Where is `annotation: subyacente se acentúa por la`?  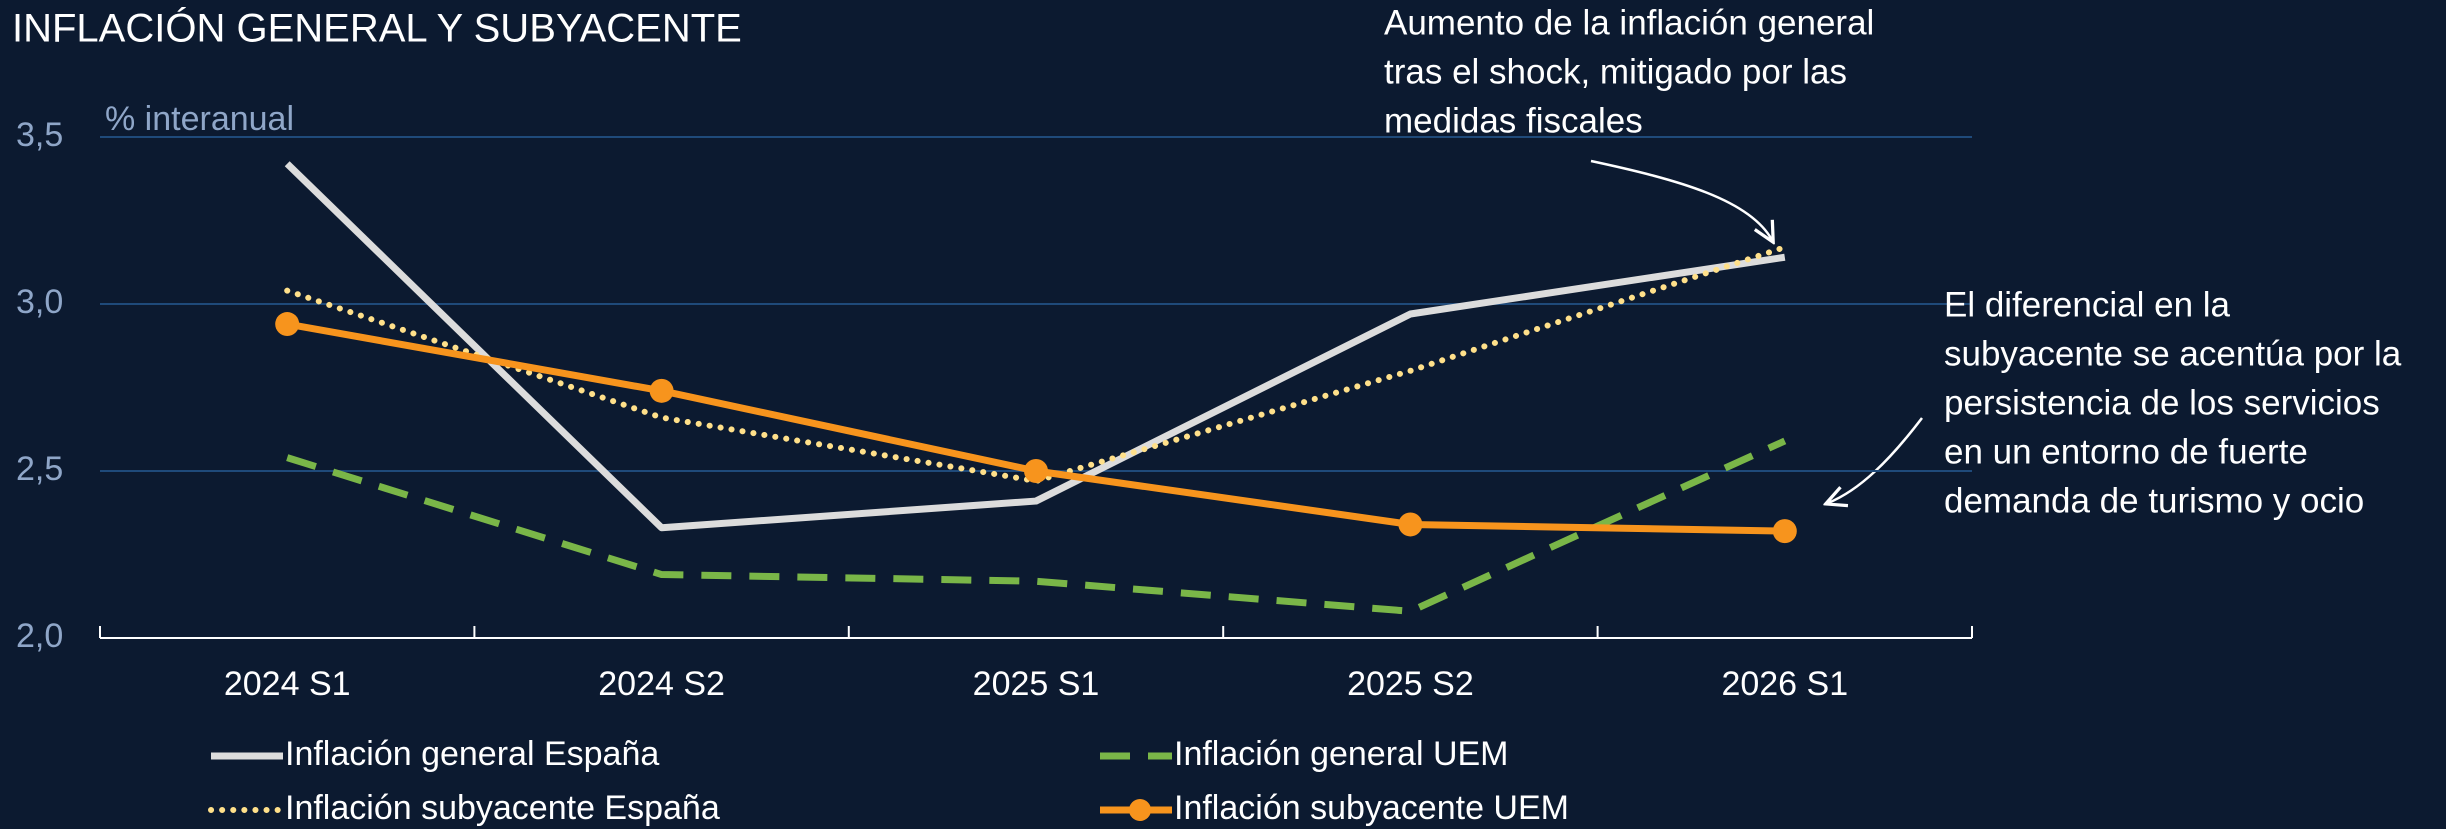 annotation: subyacente se acentúa por la is located at coordinates (2173, 353).